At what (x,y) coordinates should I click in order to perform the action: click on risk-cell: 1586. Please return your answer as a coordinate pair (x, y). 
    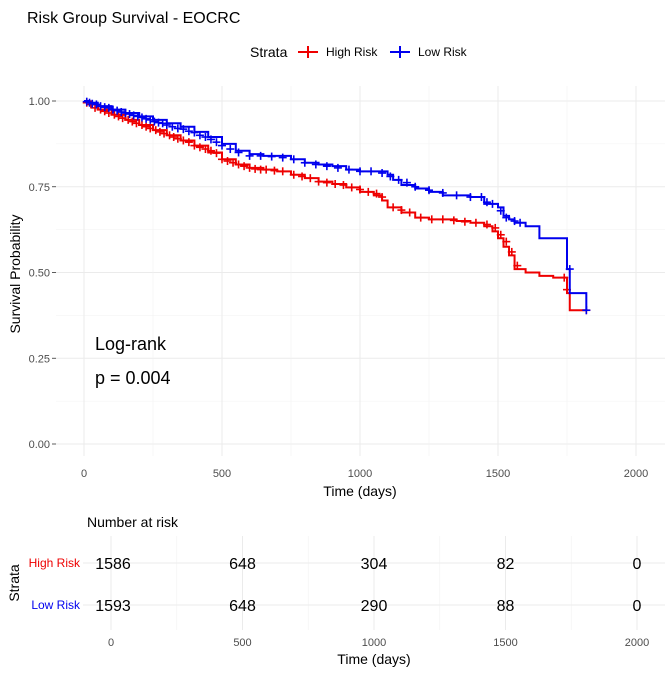
    Looking at the image, I should click on (113, 564).